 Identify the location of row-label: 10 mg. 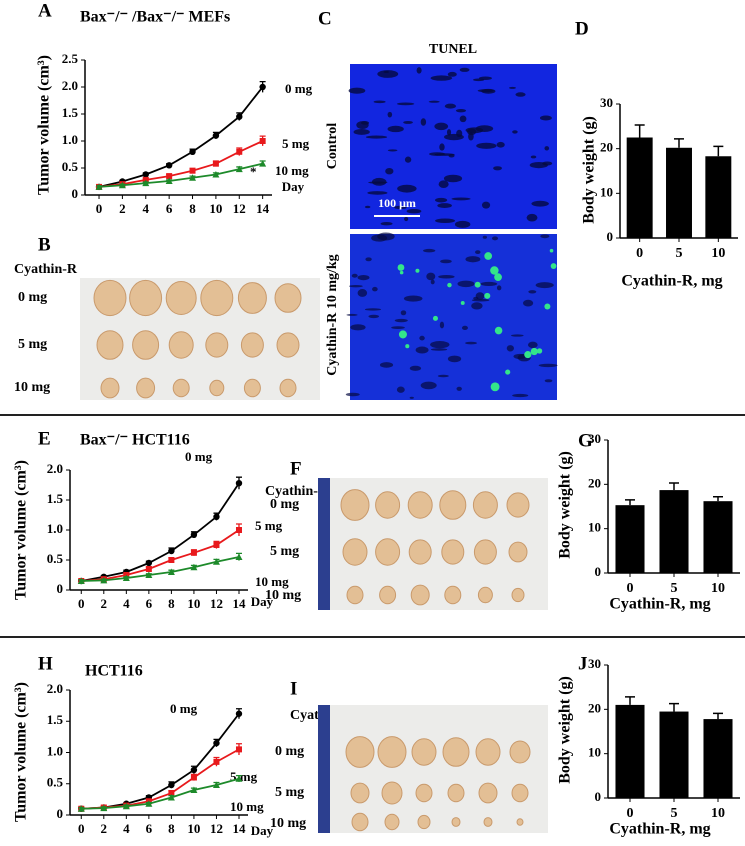
(283, 595).